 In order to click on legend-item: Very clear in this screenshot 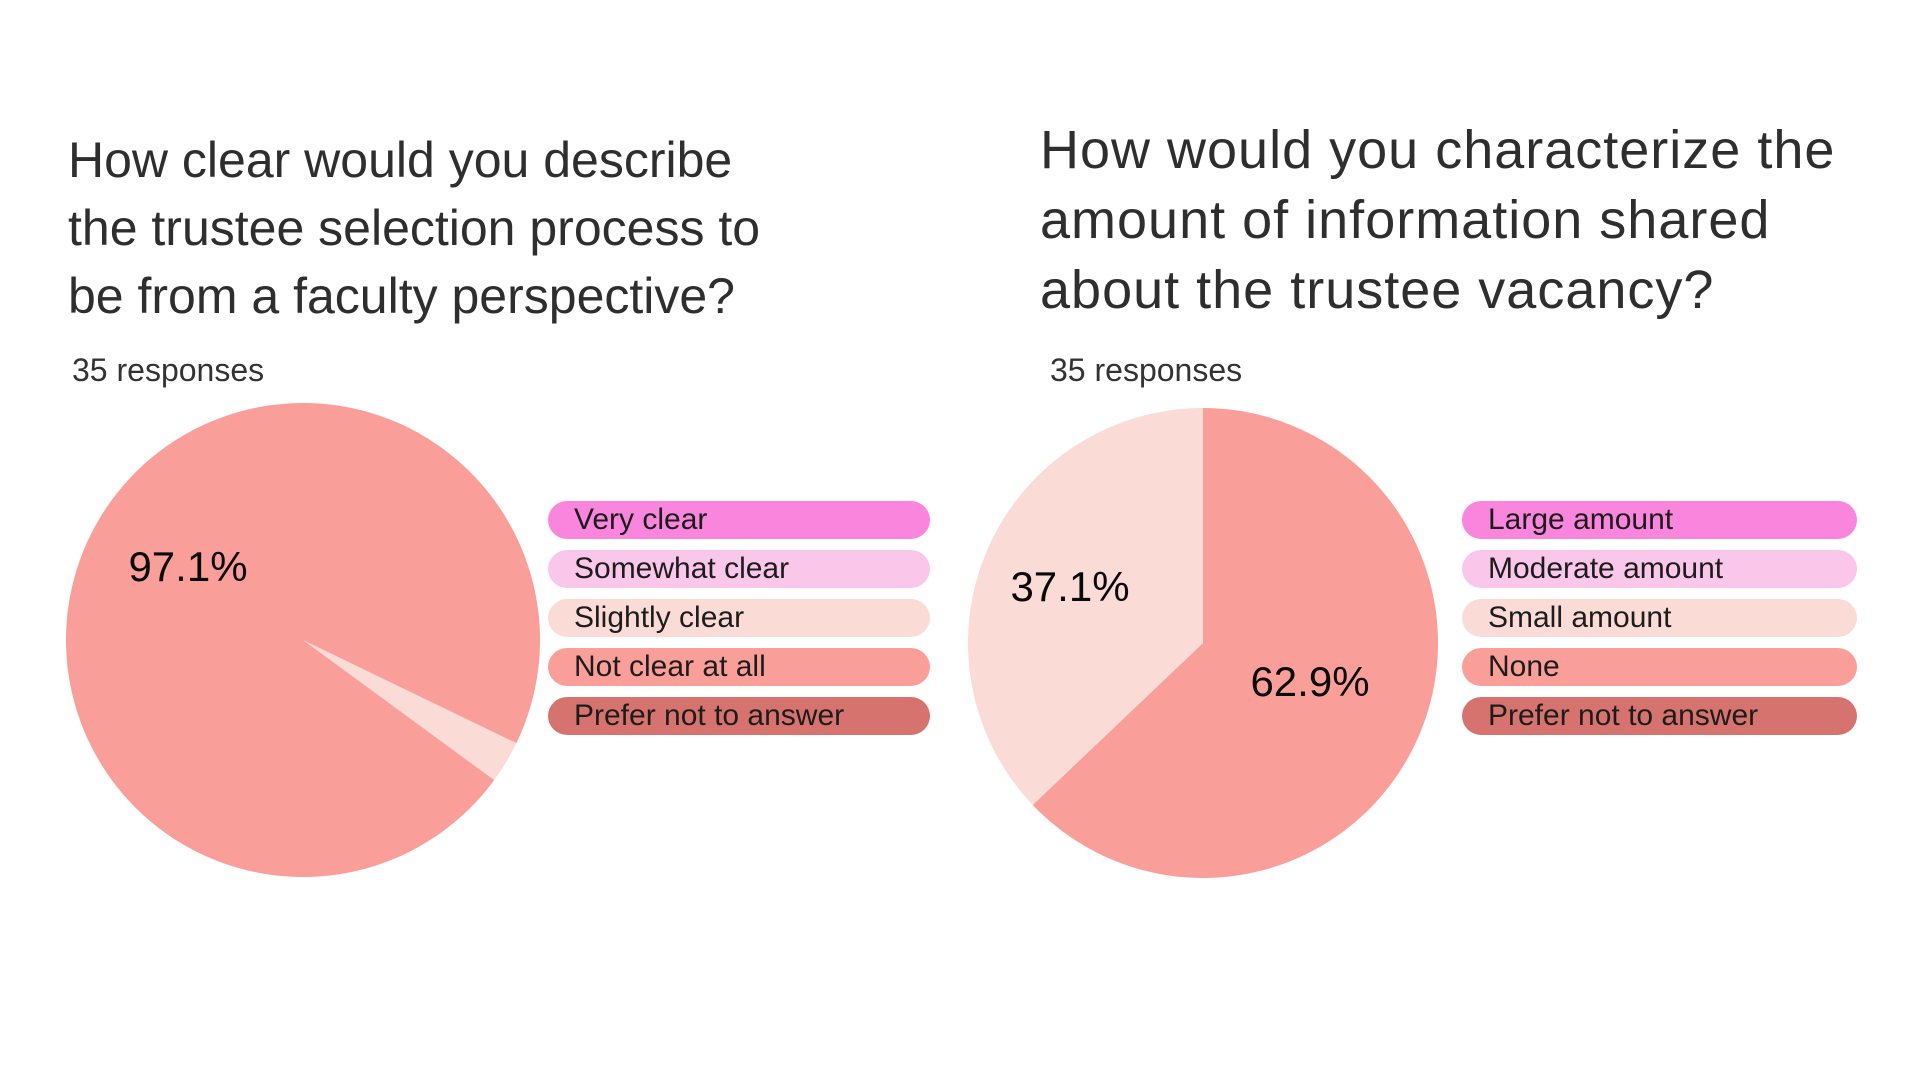, I will do `click(739, 520)`.